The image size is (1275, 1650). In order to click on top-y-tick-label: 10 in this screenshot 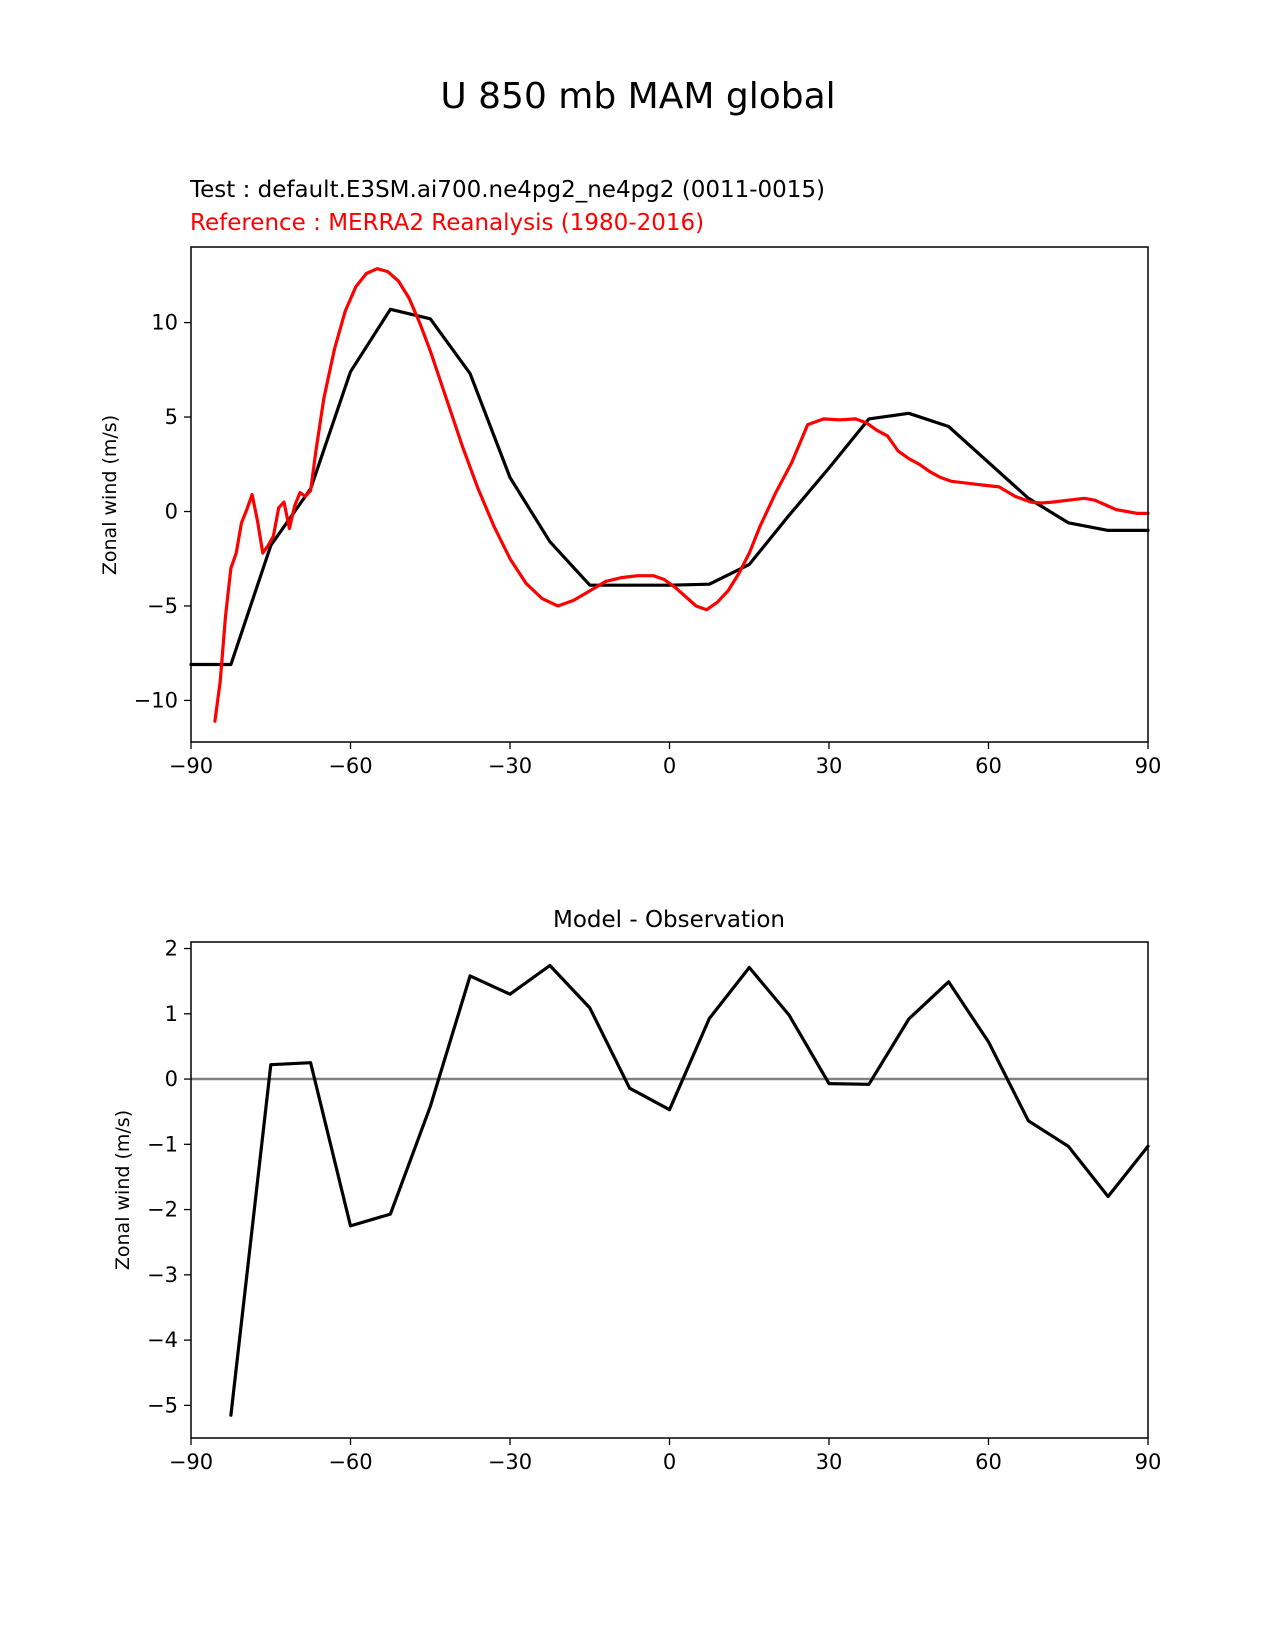, I will do `click(164, 323)`.